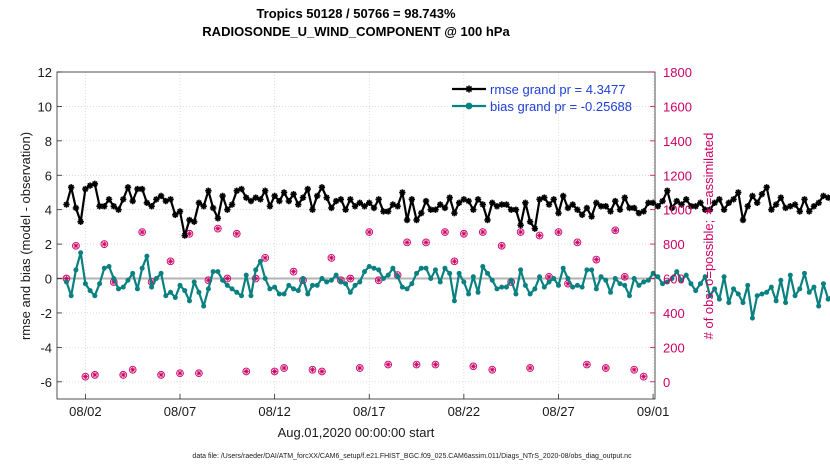  Describe the element at coordinates (180, 411) in the screenshot. I see `x-tick-label: 08/07` at that location.